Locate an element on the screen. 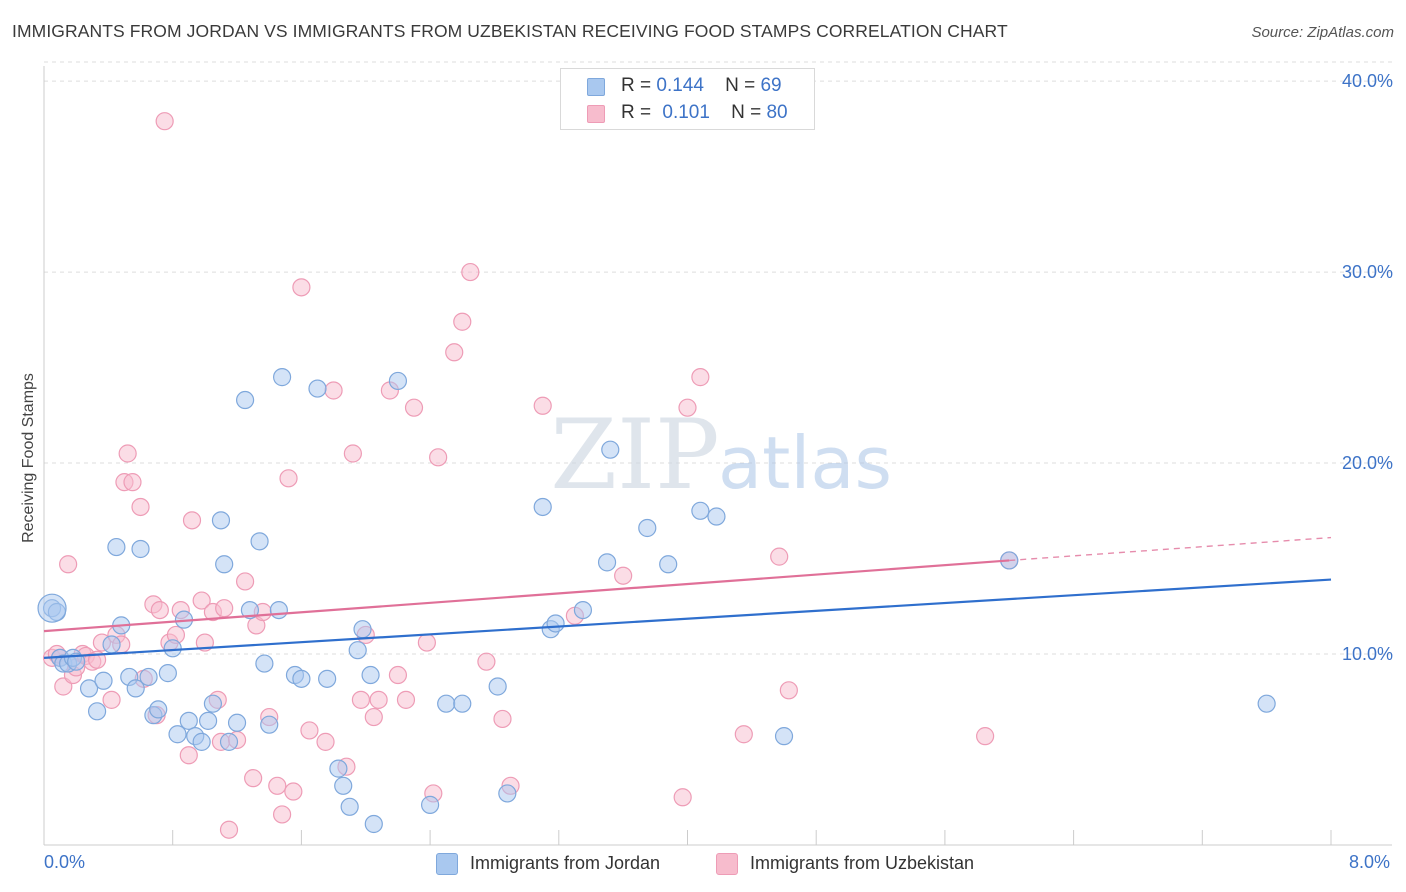 Image resolution: width=1406 pixels, height=892 pixels. jordan-r-value: 0.144 is located at coordinates (680, 85).